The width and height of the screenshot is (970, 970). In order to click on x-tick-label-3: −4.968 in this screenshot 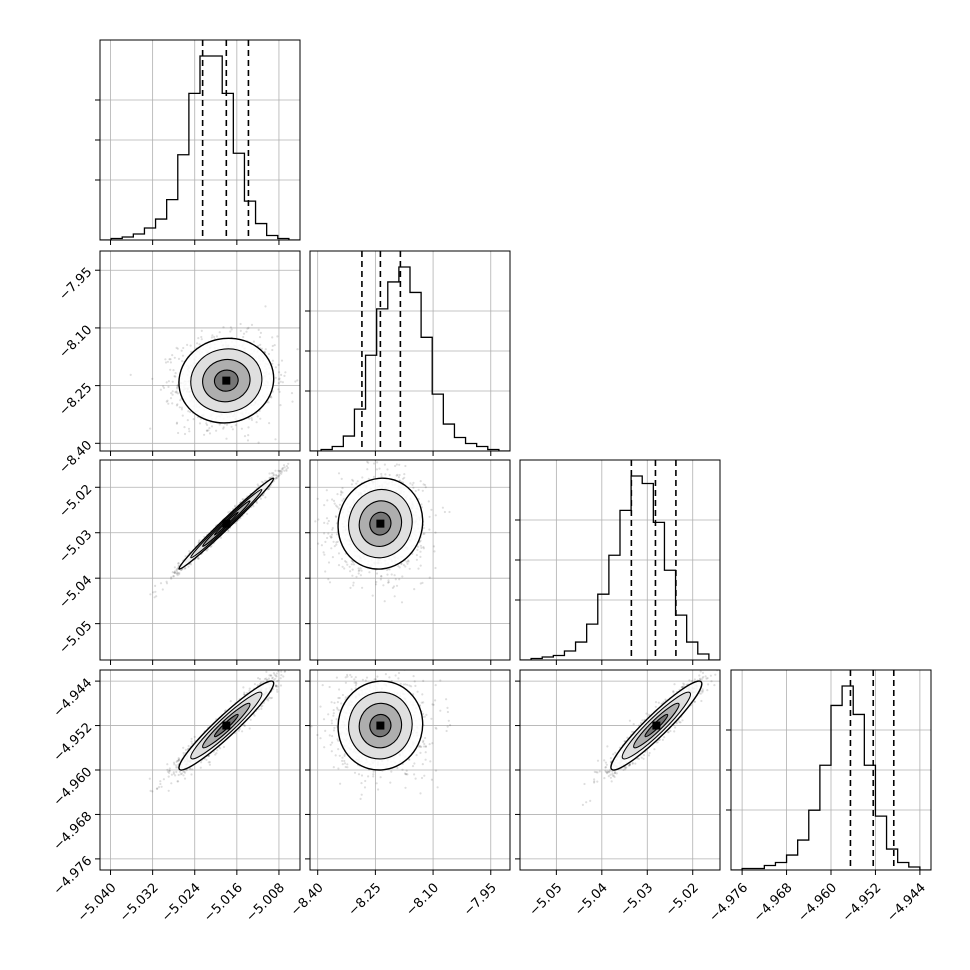, I will do `click(773, 902)`.